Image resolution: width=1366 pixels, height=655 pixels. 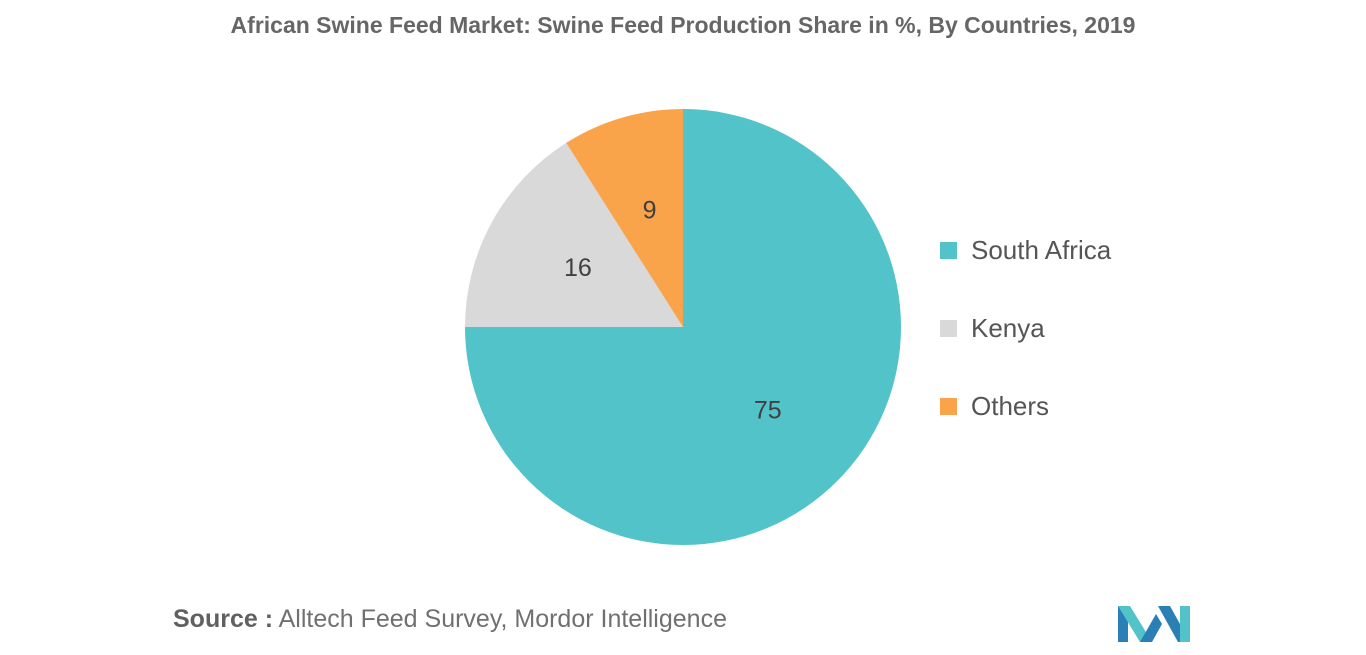 I want to click on source-text: Alltech Feed Survey, Mordor Intelligence, so click(x=502, y=619).